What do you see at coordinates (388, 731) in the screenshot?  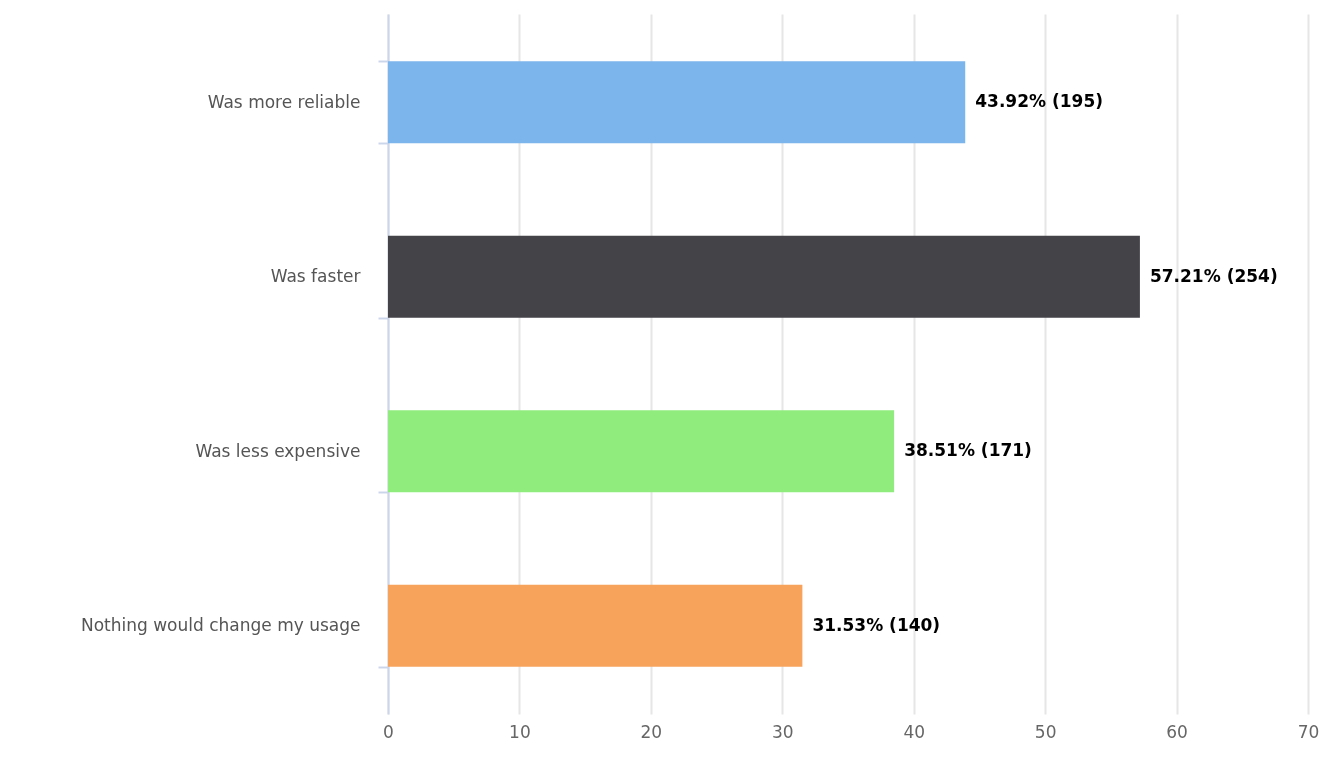 I see `x-tick-label: 0` at bounding box center [388, 731].